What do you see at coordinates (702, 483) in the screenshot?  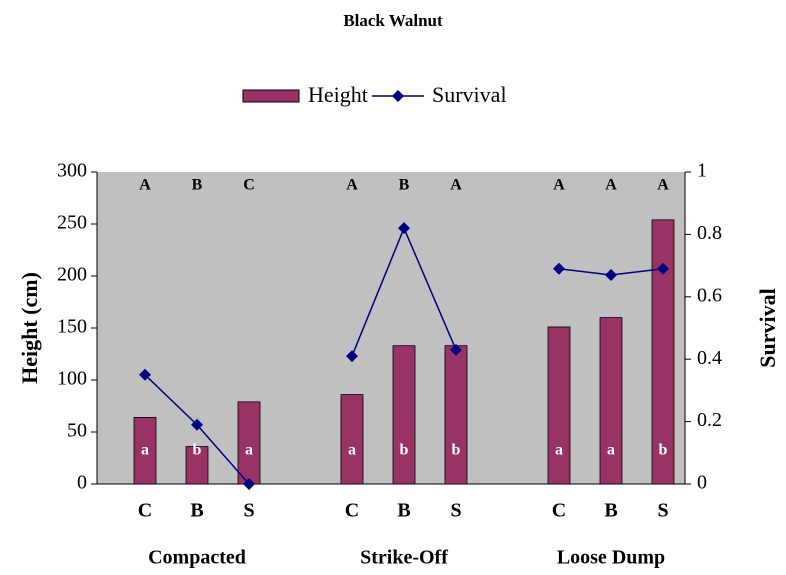 I see `y2-tick-label: 0` at bounding box center [702, 483].